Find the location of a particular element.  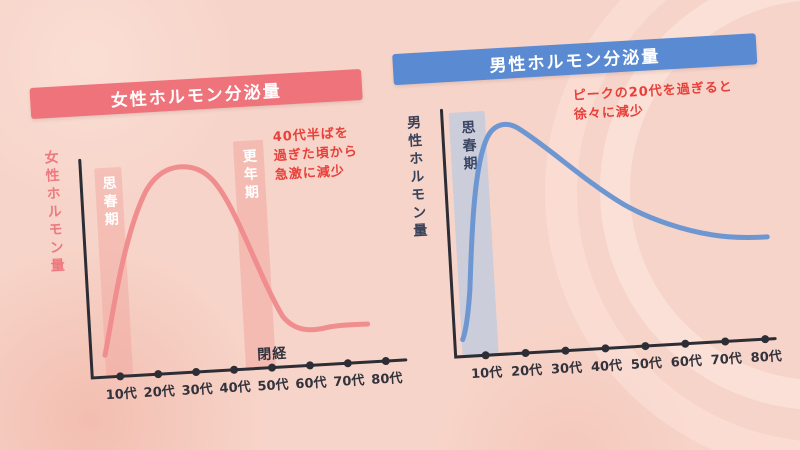

female-chart-title: 女性ホルモン分泌量 is located at coordinates (196, 96).